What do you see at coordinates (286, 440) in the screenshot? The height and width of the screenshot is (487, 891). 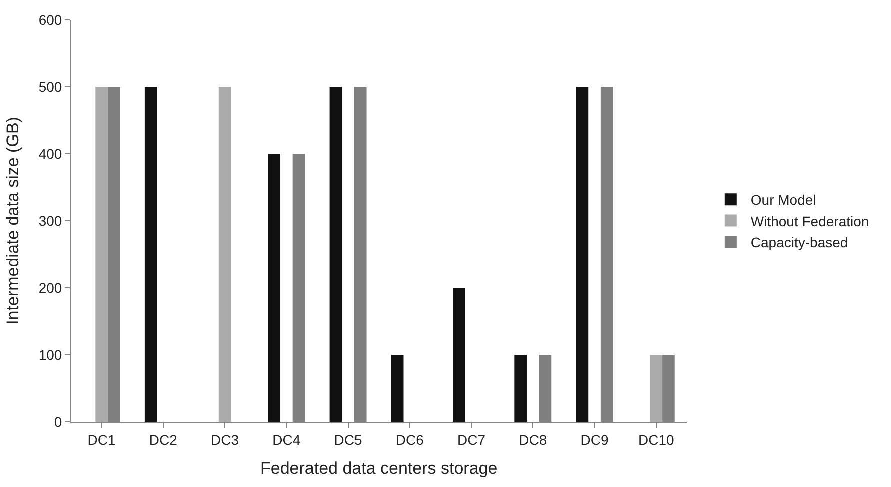 I see `x-tick-label: DC4` at bounding box center [286, 440].